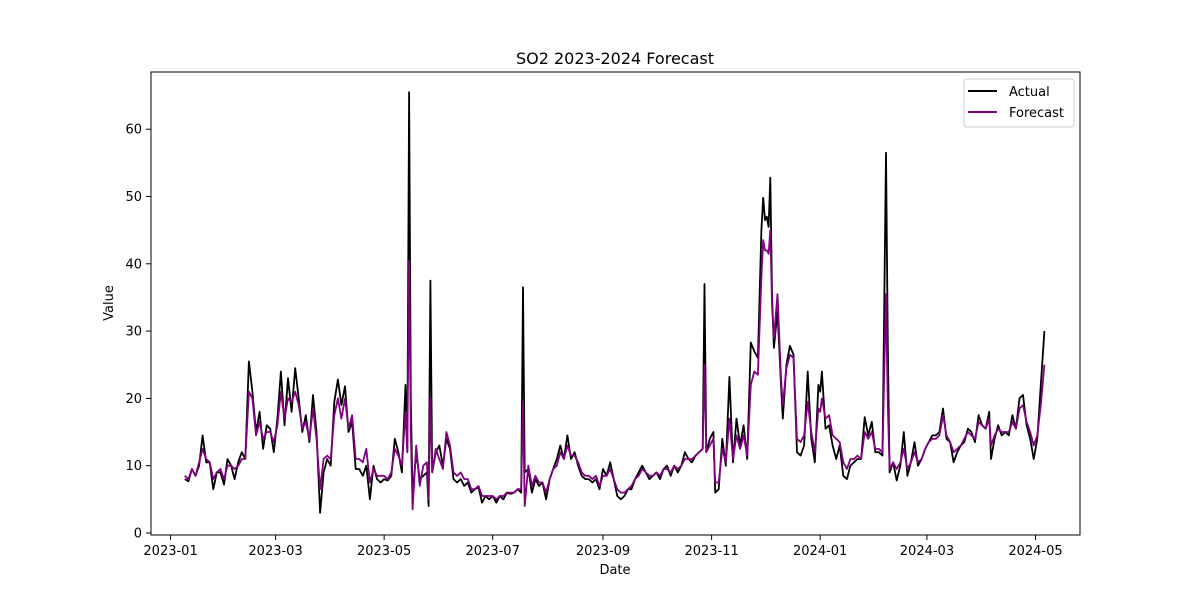  I want to click on x-tick-label: 2023-05, so click(384, 551).